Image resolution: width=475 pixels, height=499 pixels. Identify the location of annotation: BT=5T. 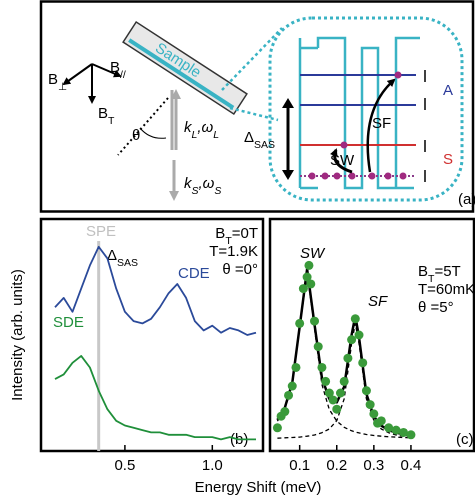
(439, 274).